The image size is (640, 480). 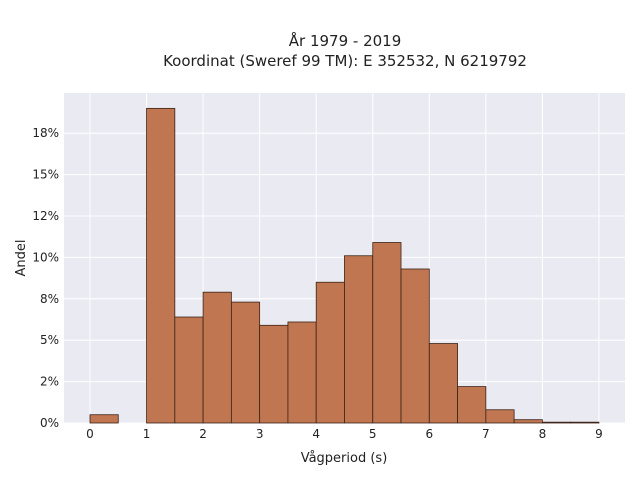 What do you see at coordinates (45, 216) in the screenshot?
I see `y-tick-label: 12%` at bounding box center [45, 216].